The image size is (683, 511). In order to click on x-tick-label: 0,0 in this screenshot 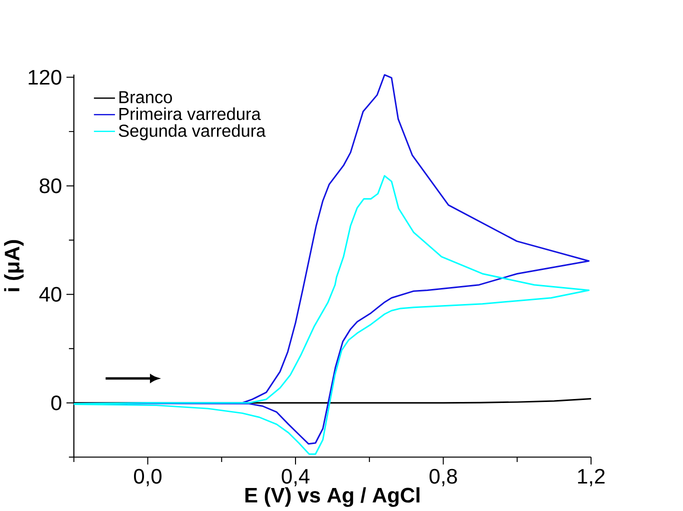, I will do `click(148, 477)`.